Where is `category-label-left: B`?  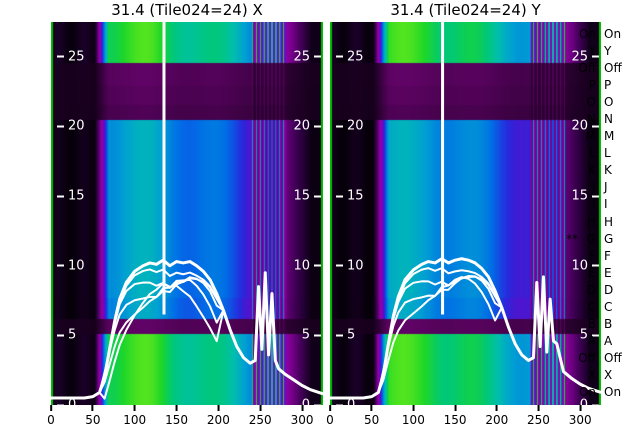 category-label-left: B is located at coordinates (591, 323).